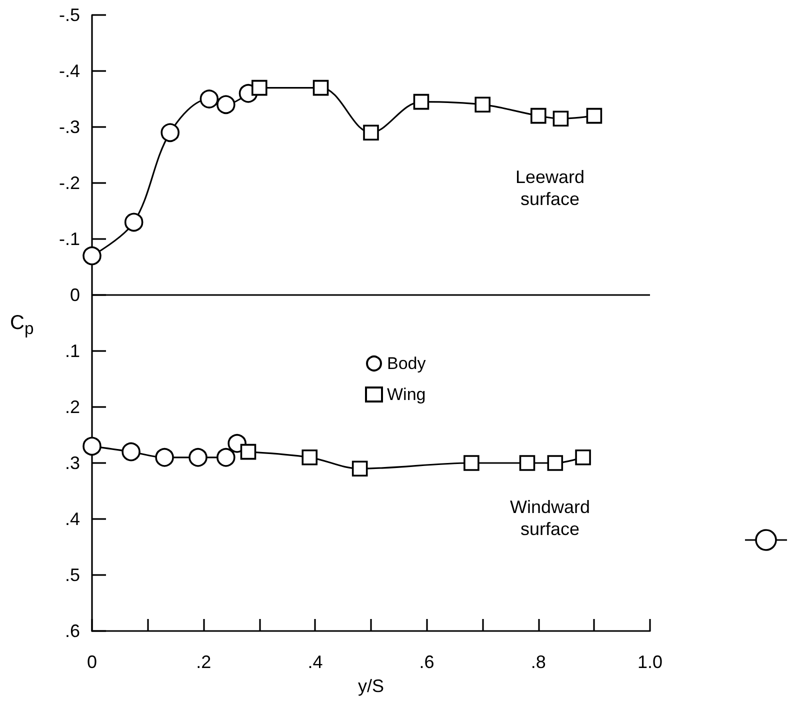 The width and height of the screenshot is (795, 709). Describe the element at coordinates (72, 407) in the screenshot. I see `y-tick-label: .2` at that location.